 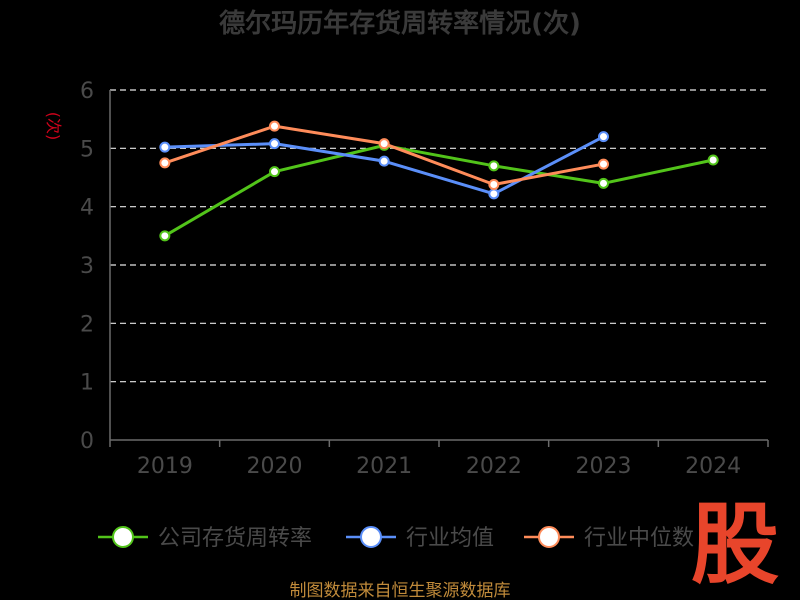 I want to click on point-1-2022, so click(x=494, y=194).